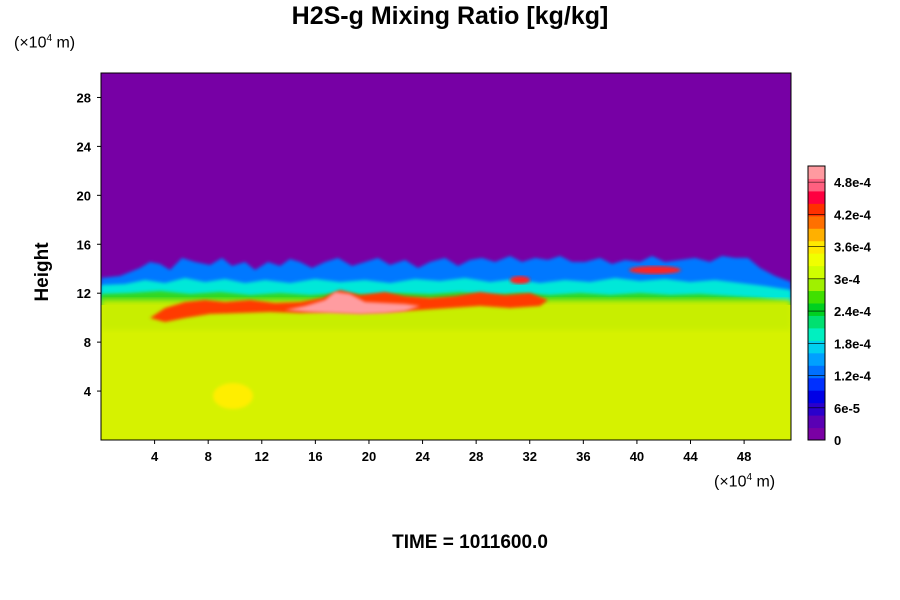  Describe the element at coordinates (847, 279) in the screenshot. I see `colorbar-tick-label: 3e-4` at that location.